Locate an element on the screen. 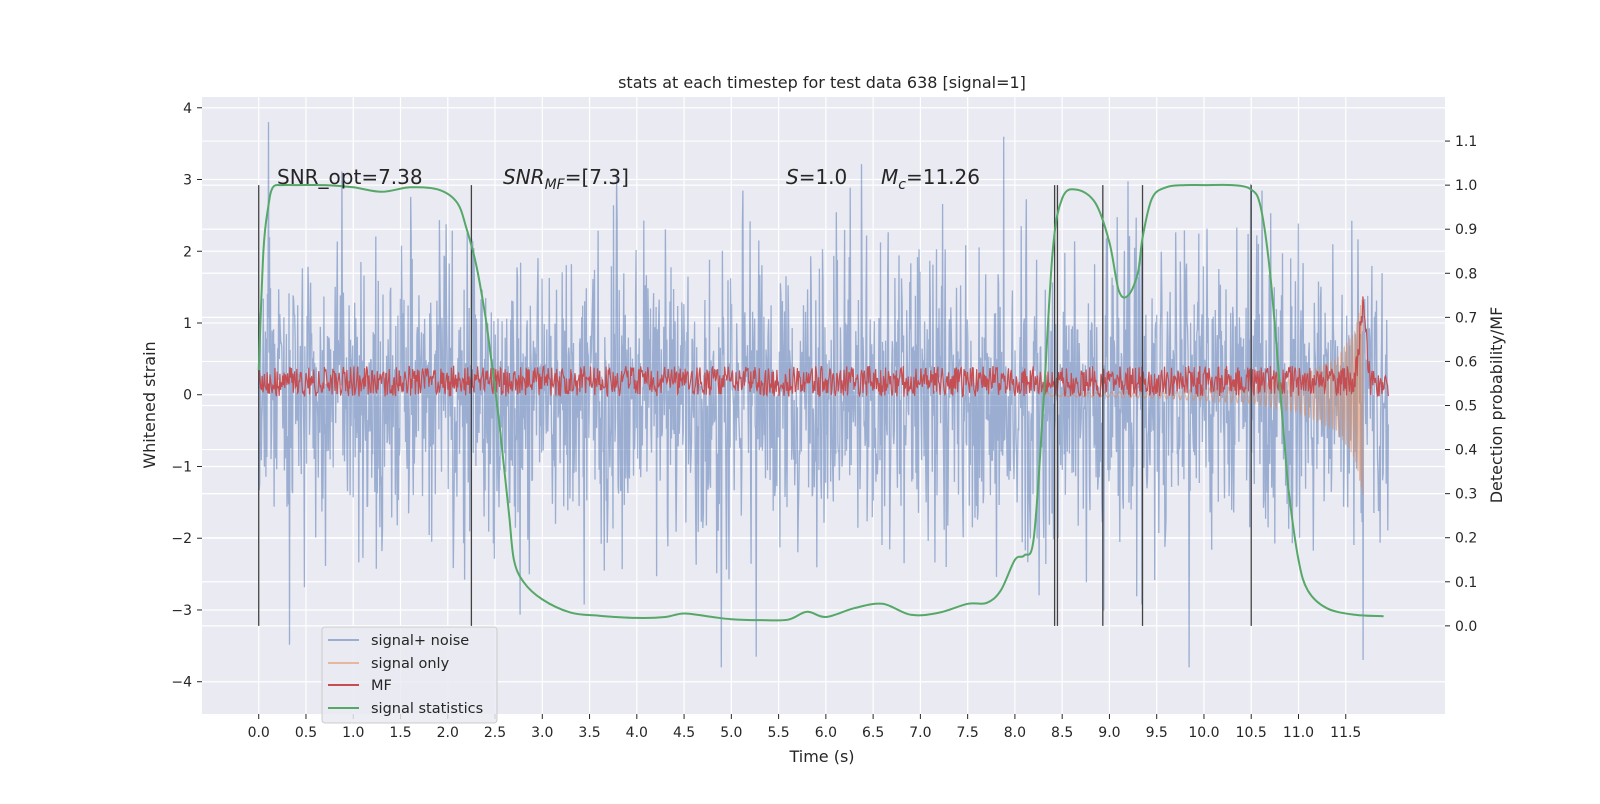 The width and height of the screenshot is (1600, 804). x-tick-label: 5.0 is located at coordinates (731, 733).